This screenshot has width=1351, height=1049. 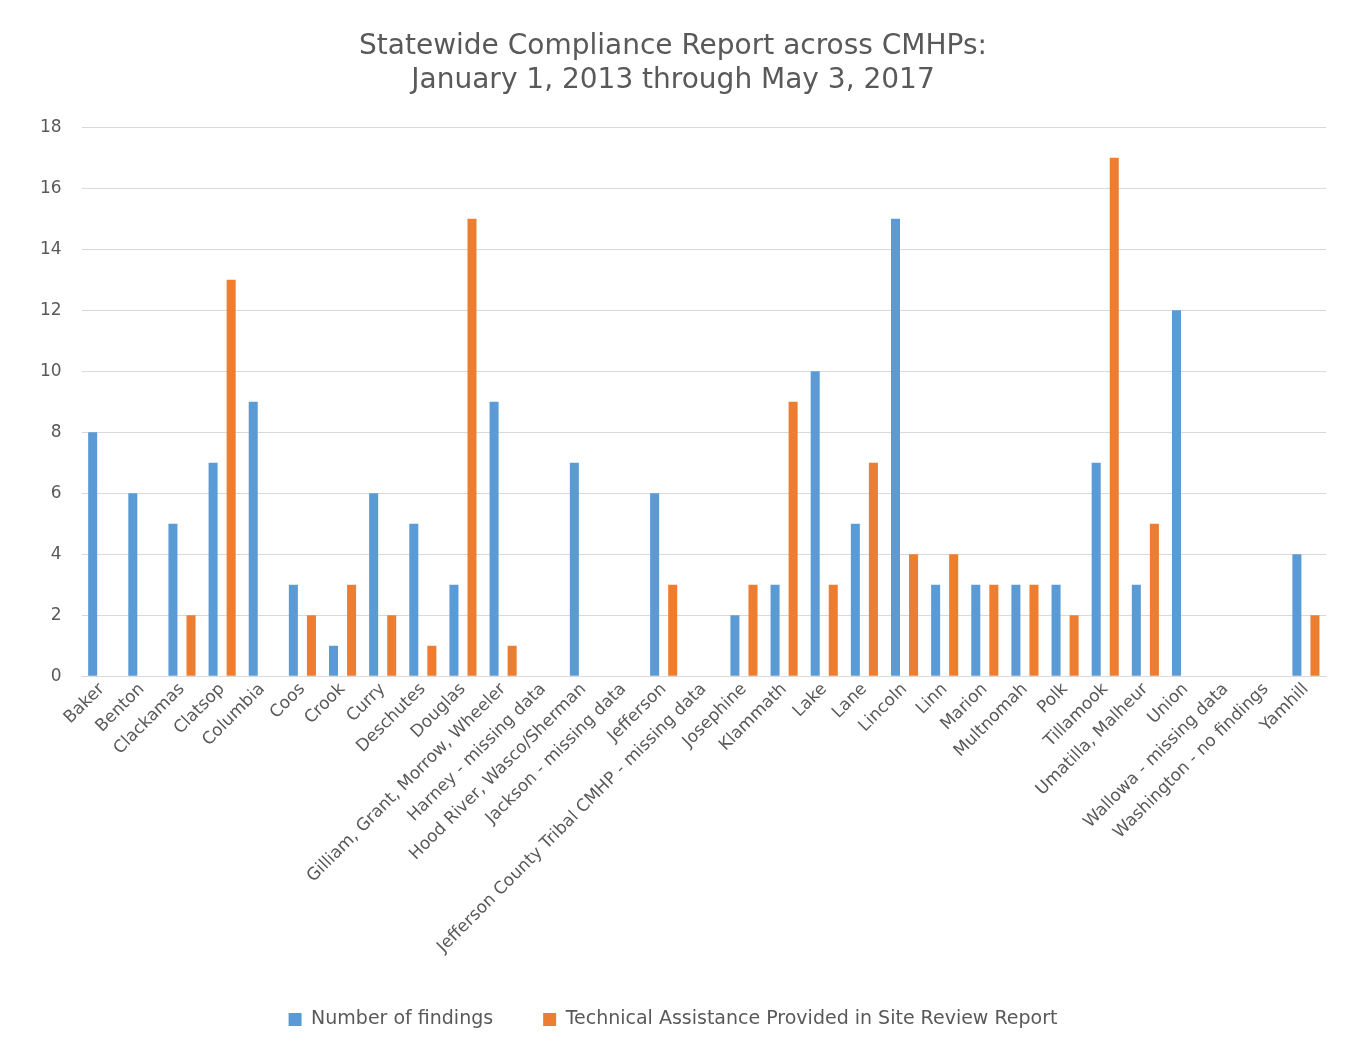 What do you see at coordinates (50, 247) in the screenshot?
I see `y-tick-label: 14` at bounding box center [50, 247].